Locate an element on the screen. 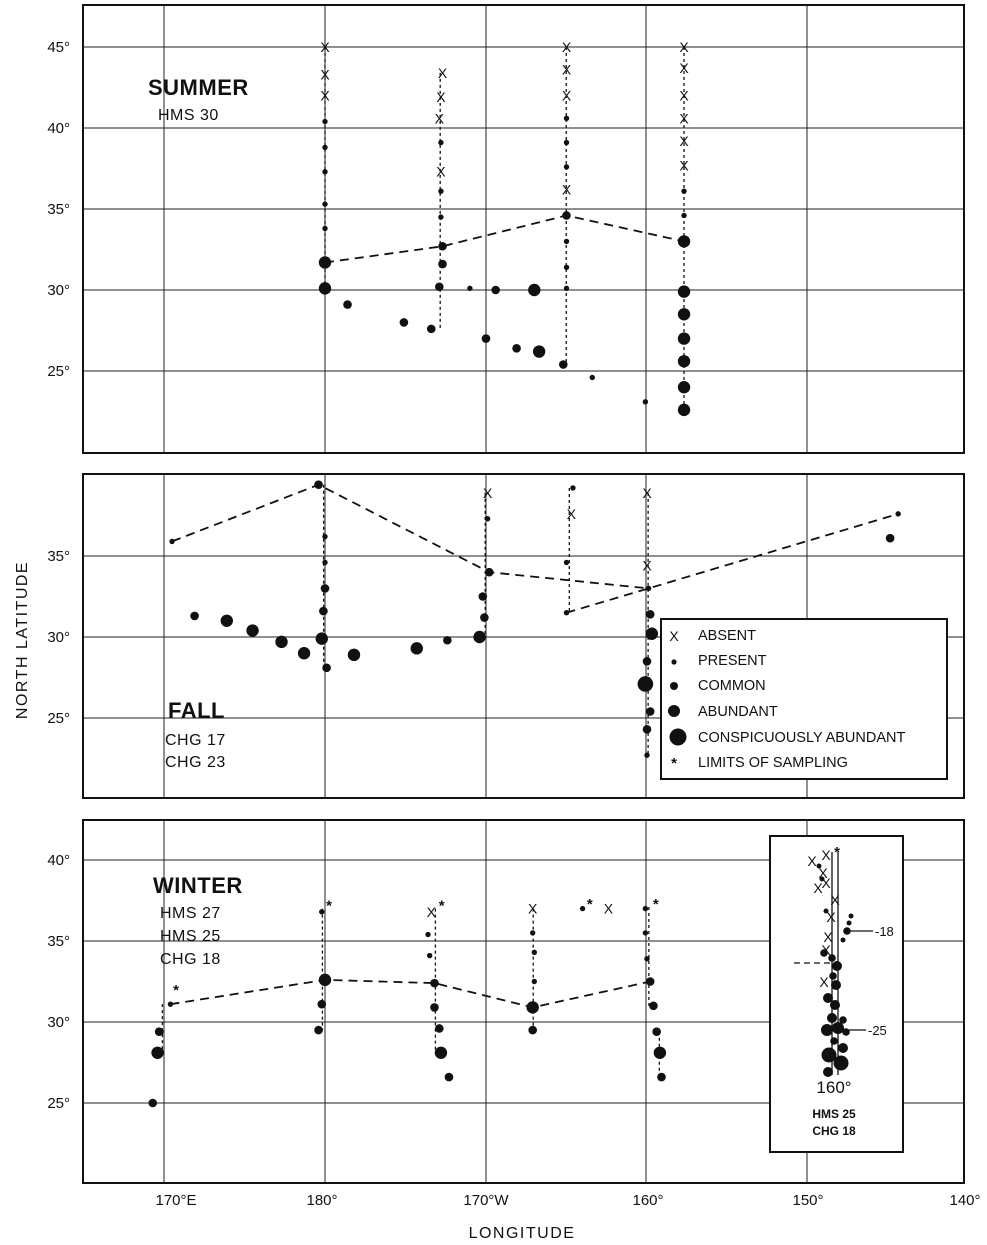  legend-label-common: COMMON is located at coordinates (732, 686).